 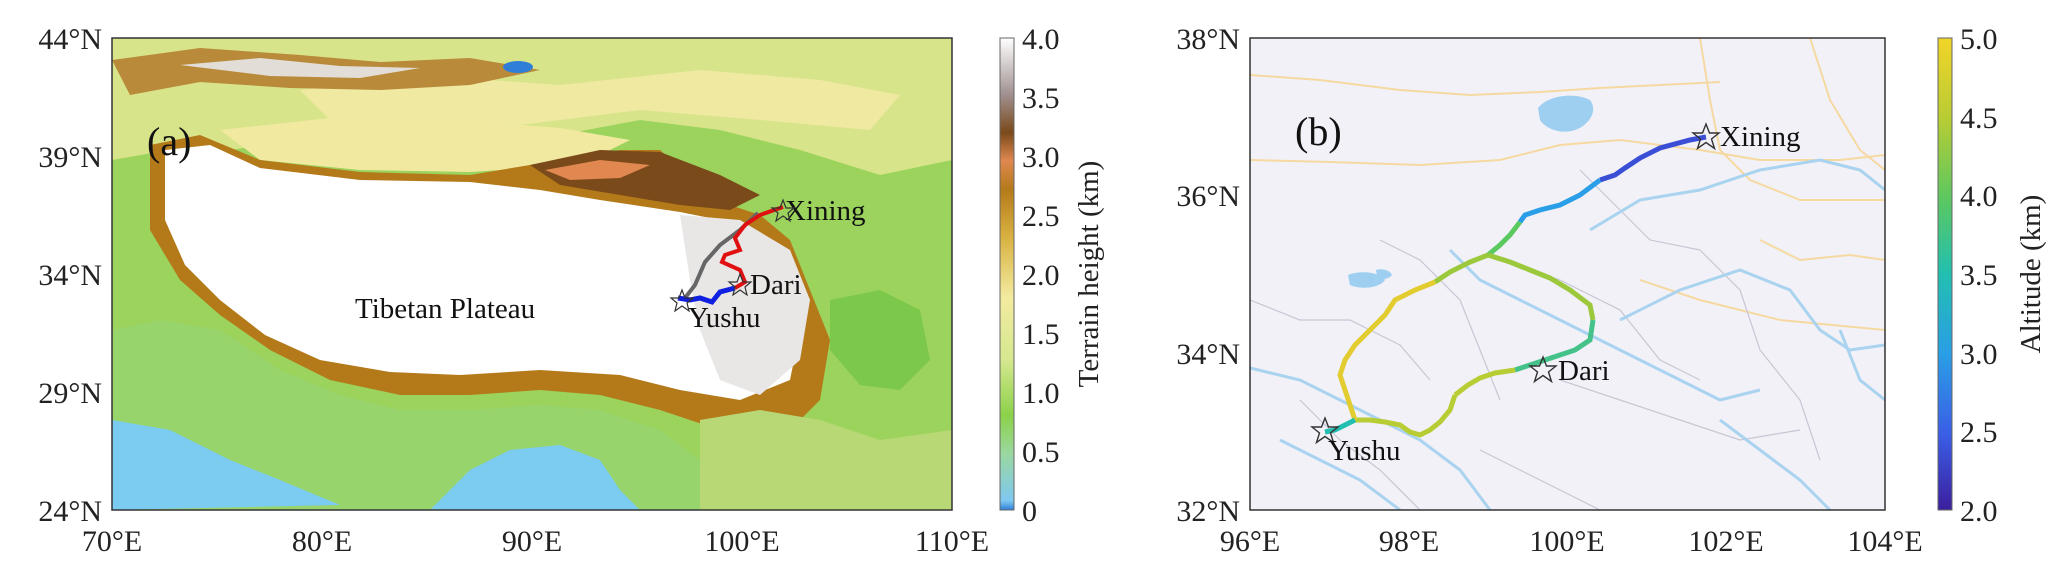 I want to click on x-tick-b: 100°E, so click(x=1566, y=541).